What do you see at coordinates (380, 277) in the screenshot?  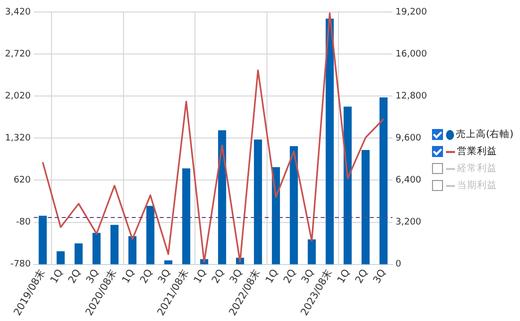 I see `x-tick-label: 3Q` at bounding box center [380, 277].